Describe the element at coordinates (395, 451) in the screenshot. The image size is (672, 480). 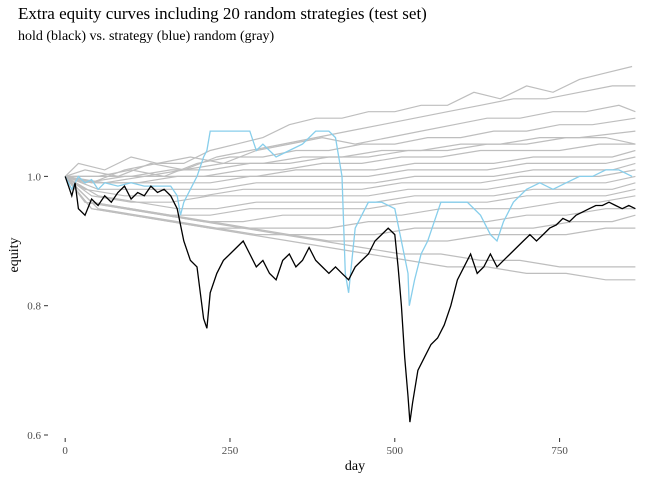
I see `x-tick-label-500: 500` at that location.